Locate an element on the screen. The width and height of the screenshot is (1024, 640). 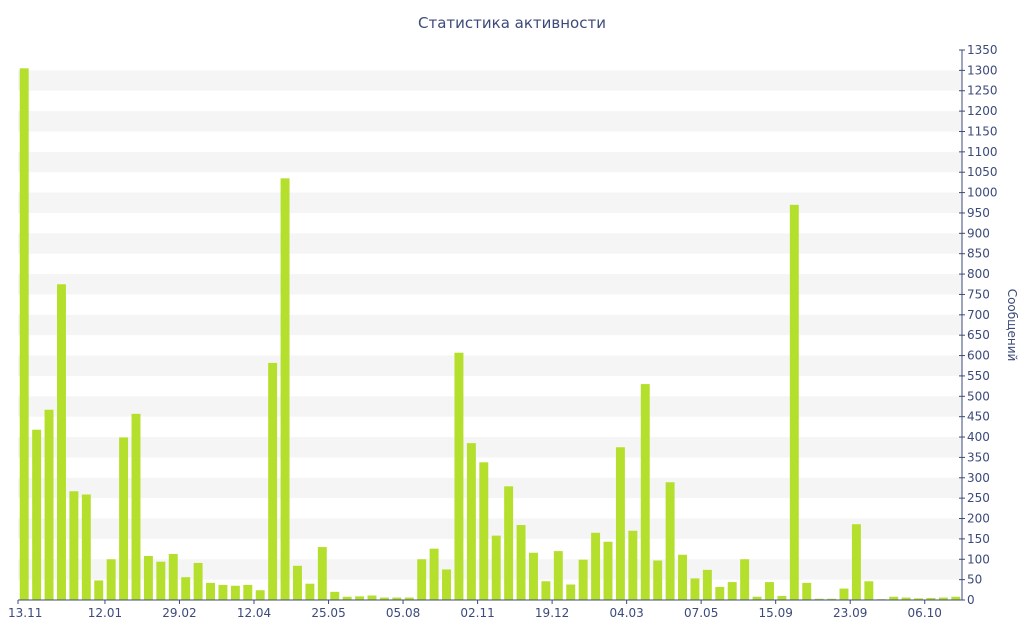
x-tick-label: 05.08 is located at coordinates (403, 613).